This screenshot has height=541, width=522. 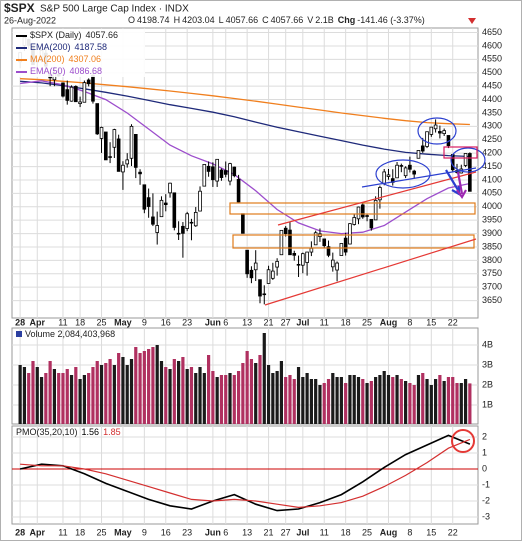 I want to click on x-tick-label: 21, so click(x=269, y=322).